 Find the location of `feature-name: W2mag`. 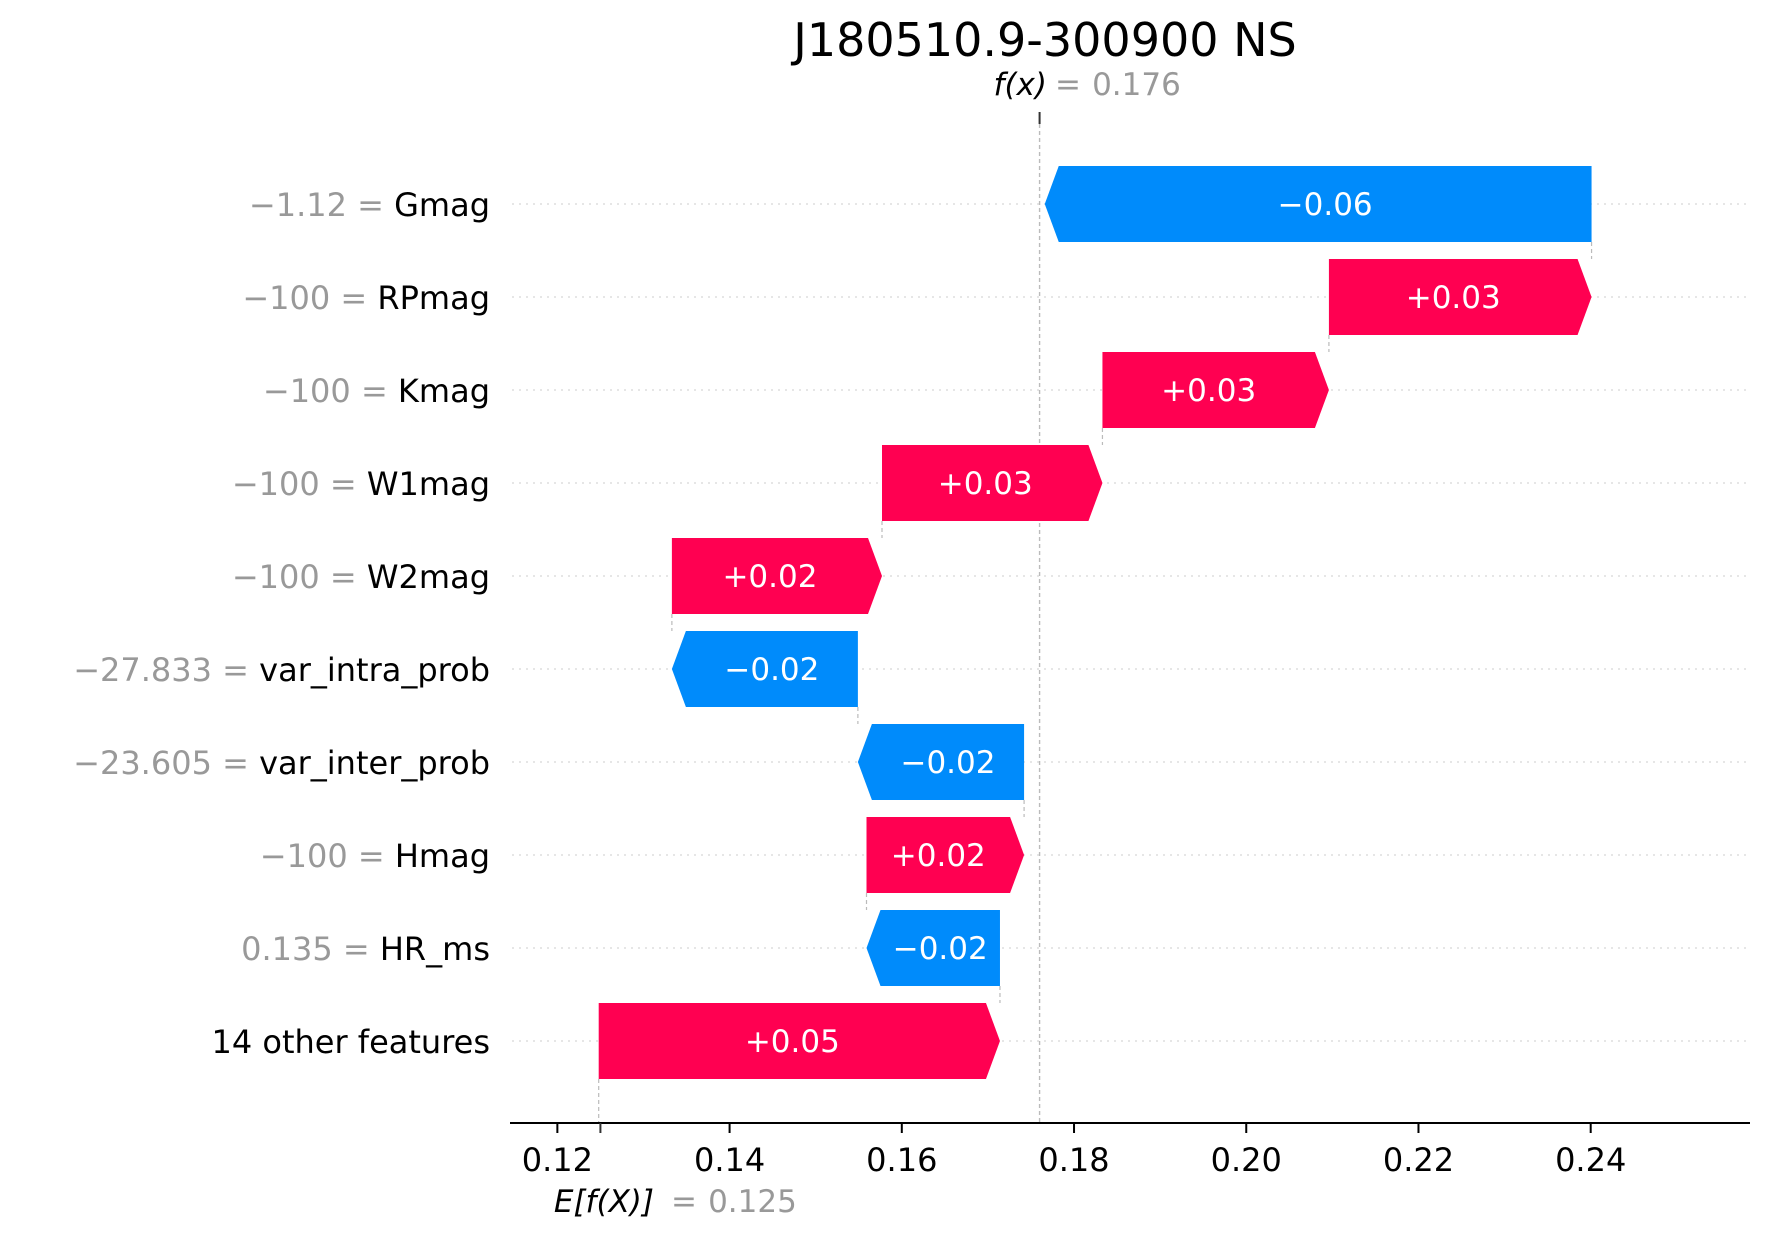

feature-name: W2mag is located at coordinates (428, 577).